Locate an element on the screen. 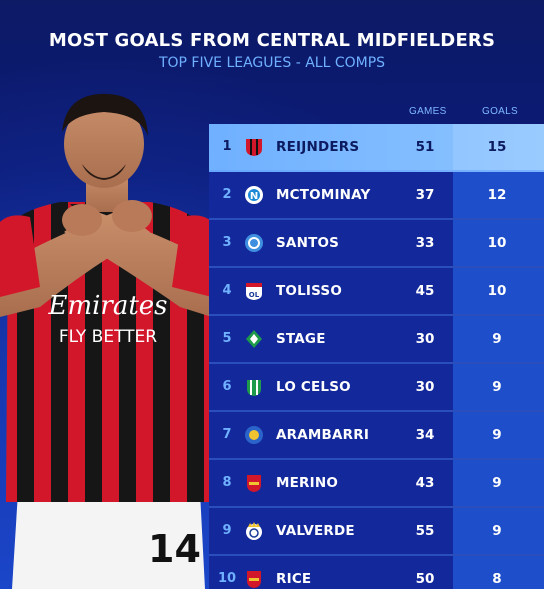  svg-text: N is located at coordinates (254, 196).